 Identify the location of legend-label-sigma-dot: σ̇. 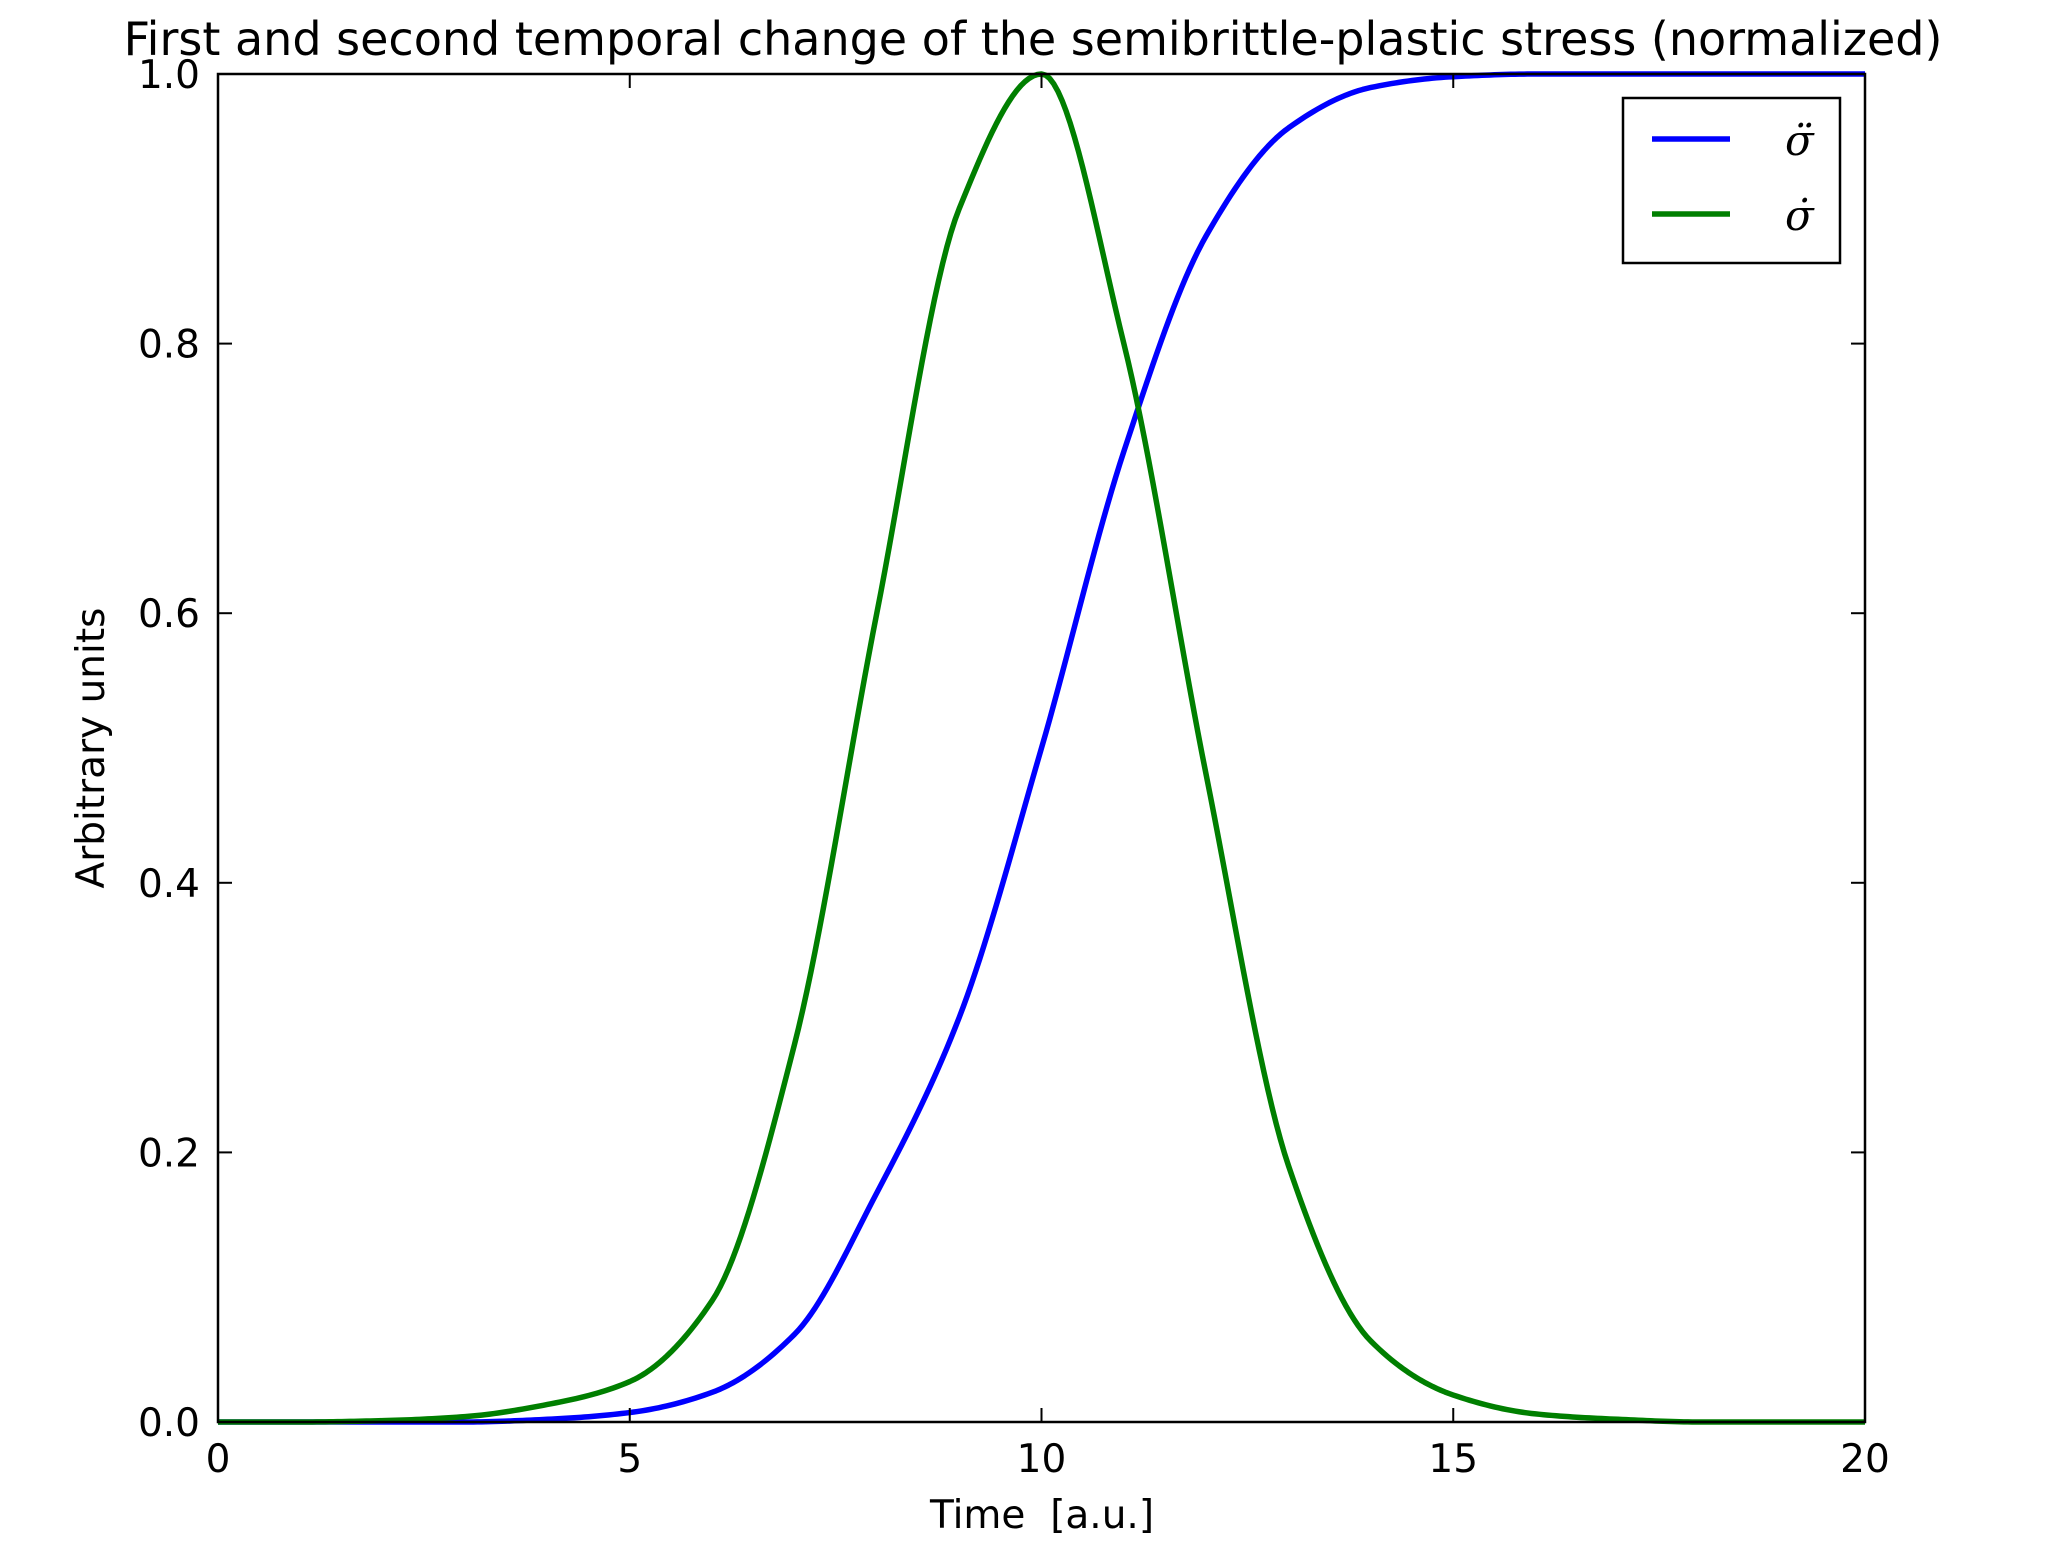
(1800, 215).